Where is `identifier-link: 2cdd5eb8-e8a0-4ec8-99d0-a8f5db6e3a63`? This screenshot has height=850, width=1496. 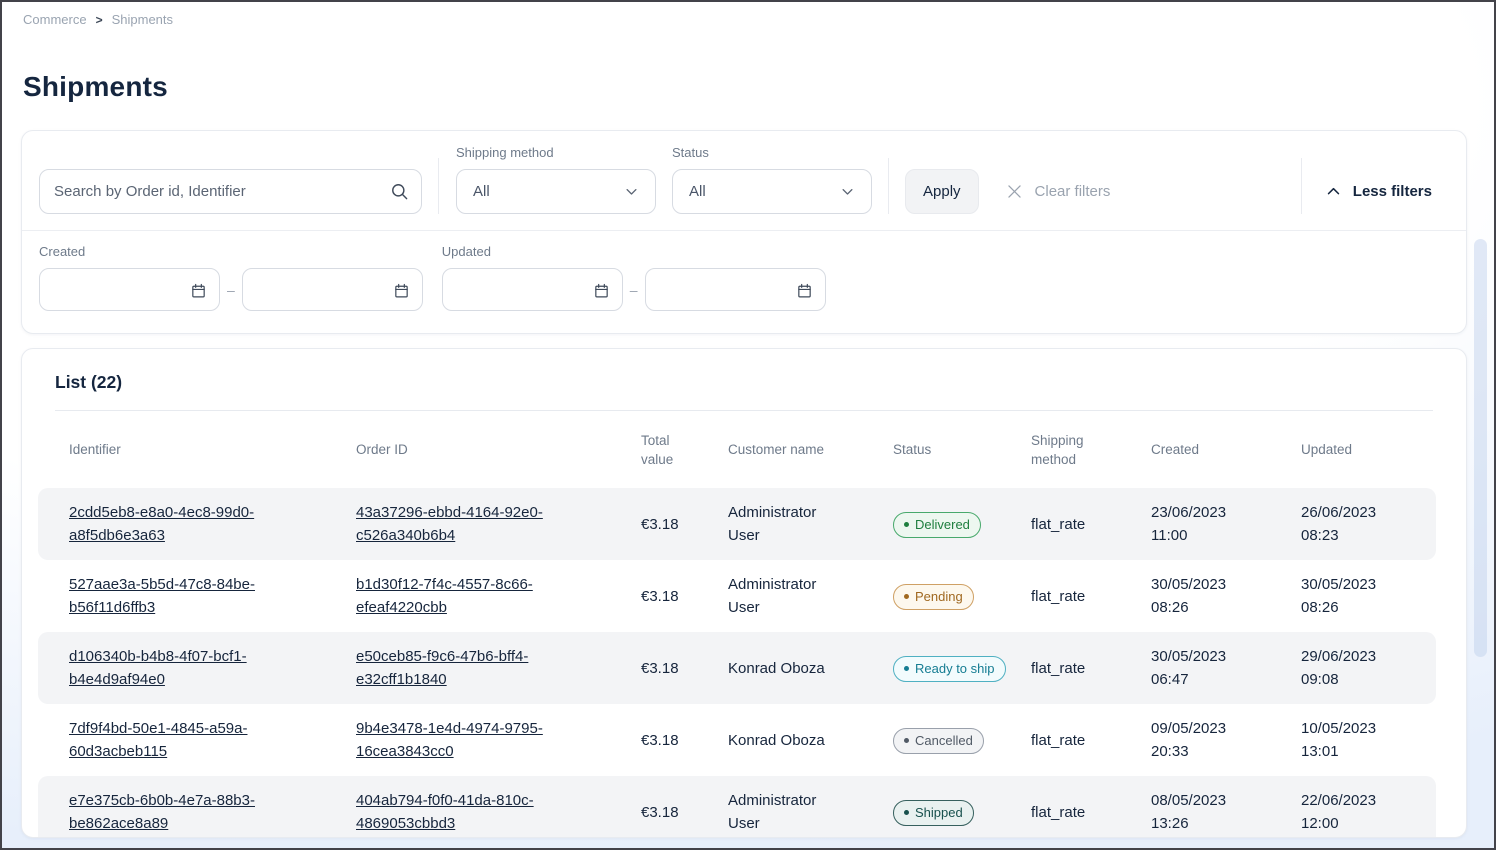 identifier-link: 2cdd5eb8-e8a0-4ec8-99d0-a8f5db6e3a63 is located at coordinates (162, 524).